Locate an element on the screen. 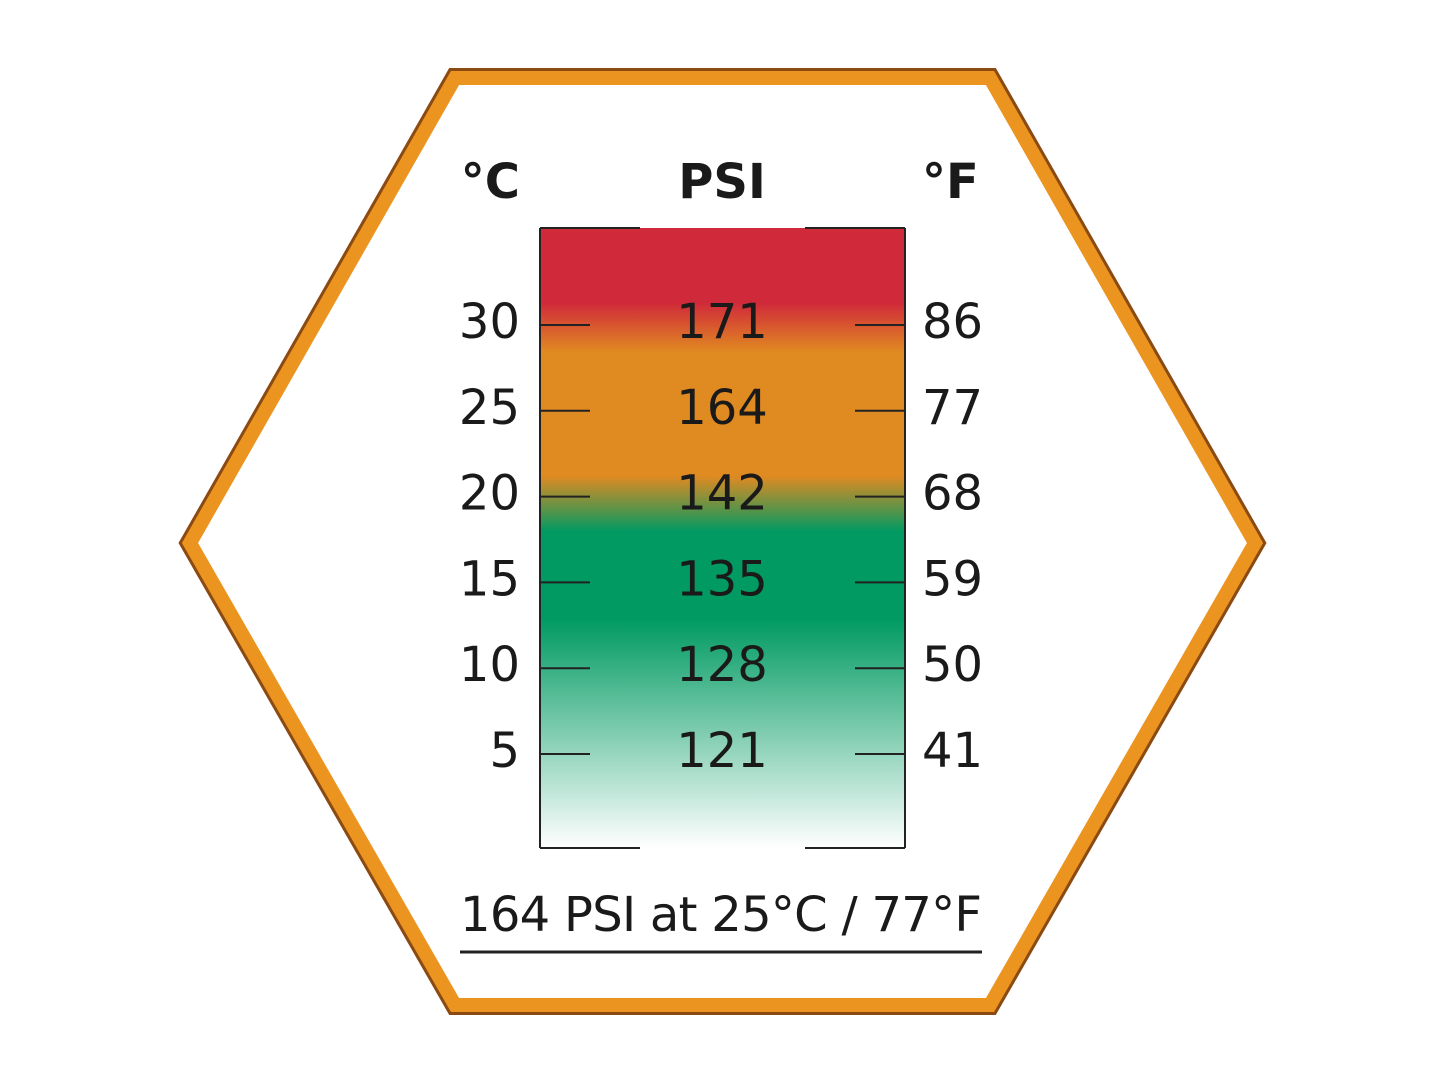 The height and width of the screenshot is (1084, 1445). fahrenheit-value: 41 is located at coordinates (952, 751).